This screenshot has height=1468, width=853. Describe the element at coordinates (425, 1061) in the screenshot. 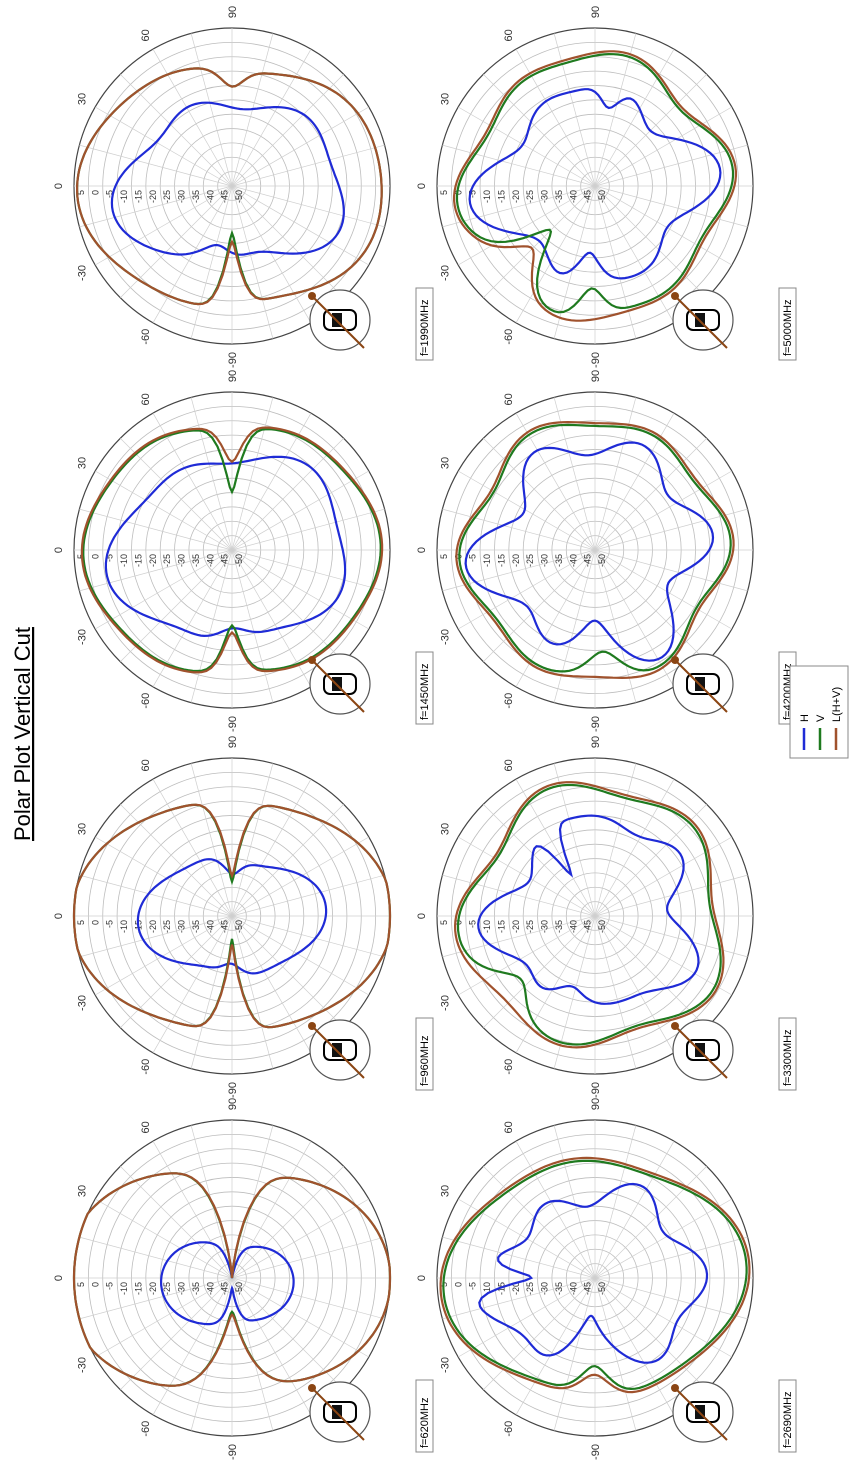

I see `frequency-label: f=960MHz` at that location.